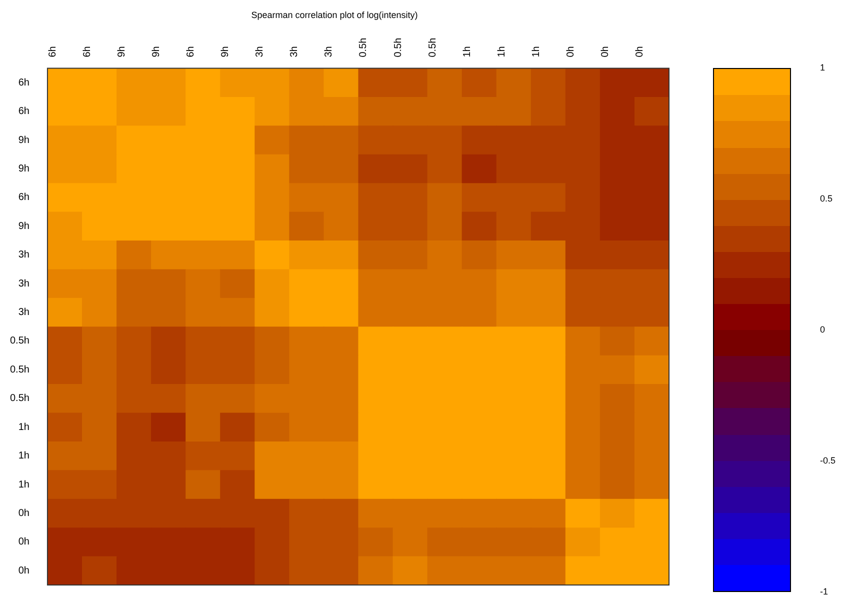 This screenshot has height=601, width=846. What do you see at coordinates (334, 15) in the screenshot?
I see `chart-title: Spearman correlation plot of log(intensity)` at bounding box center [334, 15].